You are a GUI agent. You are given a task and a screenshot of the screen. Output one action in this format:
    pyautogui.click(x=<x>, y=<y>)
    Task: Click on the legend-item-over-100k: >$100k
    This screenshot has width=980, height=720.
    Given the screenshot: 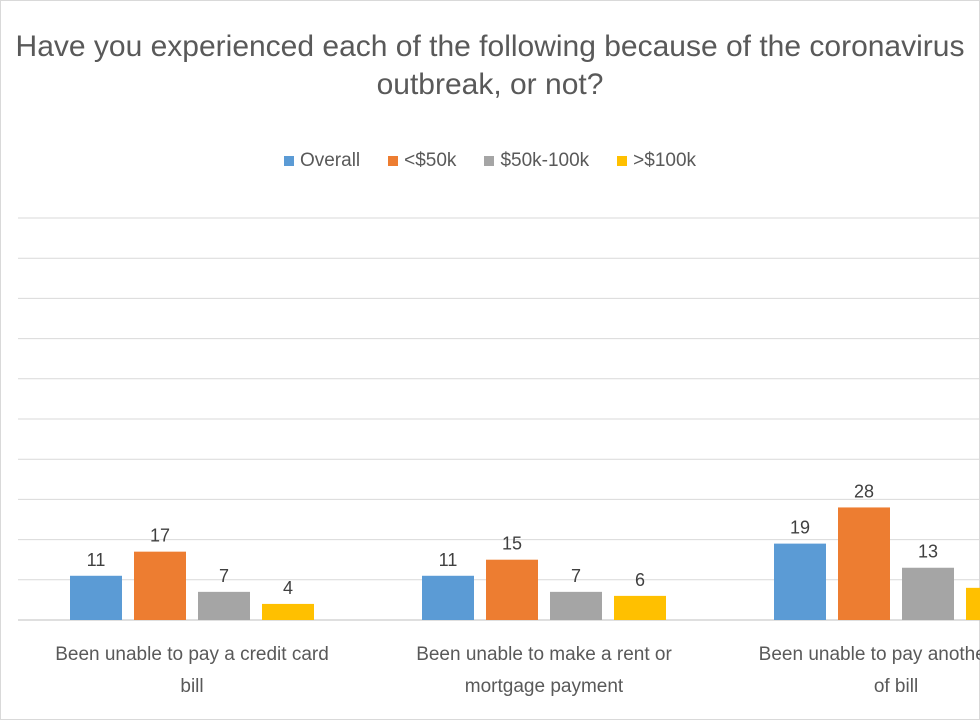 What is the action you would take?
    pyautogui.click(x=656, y=161)
    